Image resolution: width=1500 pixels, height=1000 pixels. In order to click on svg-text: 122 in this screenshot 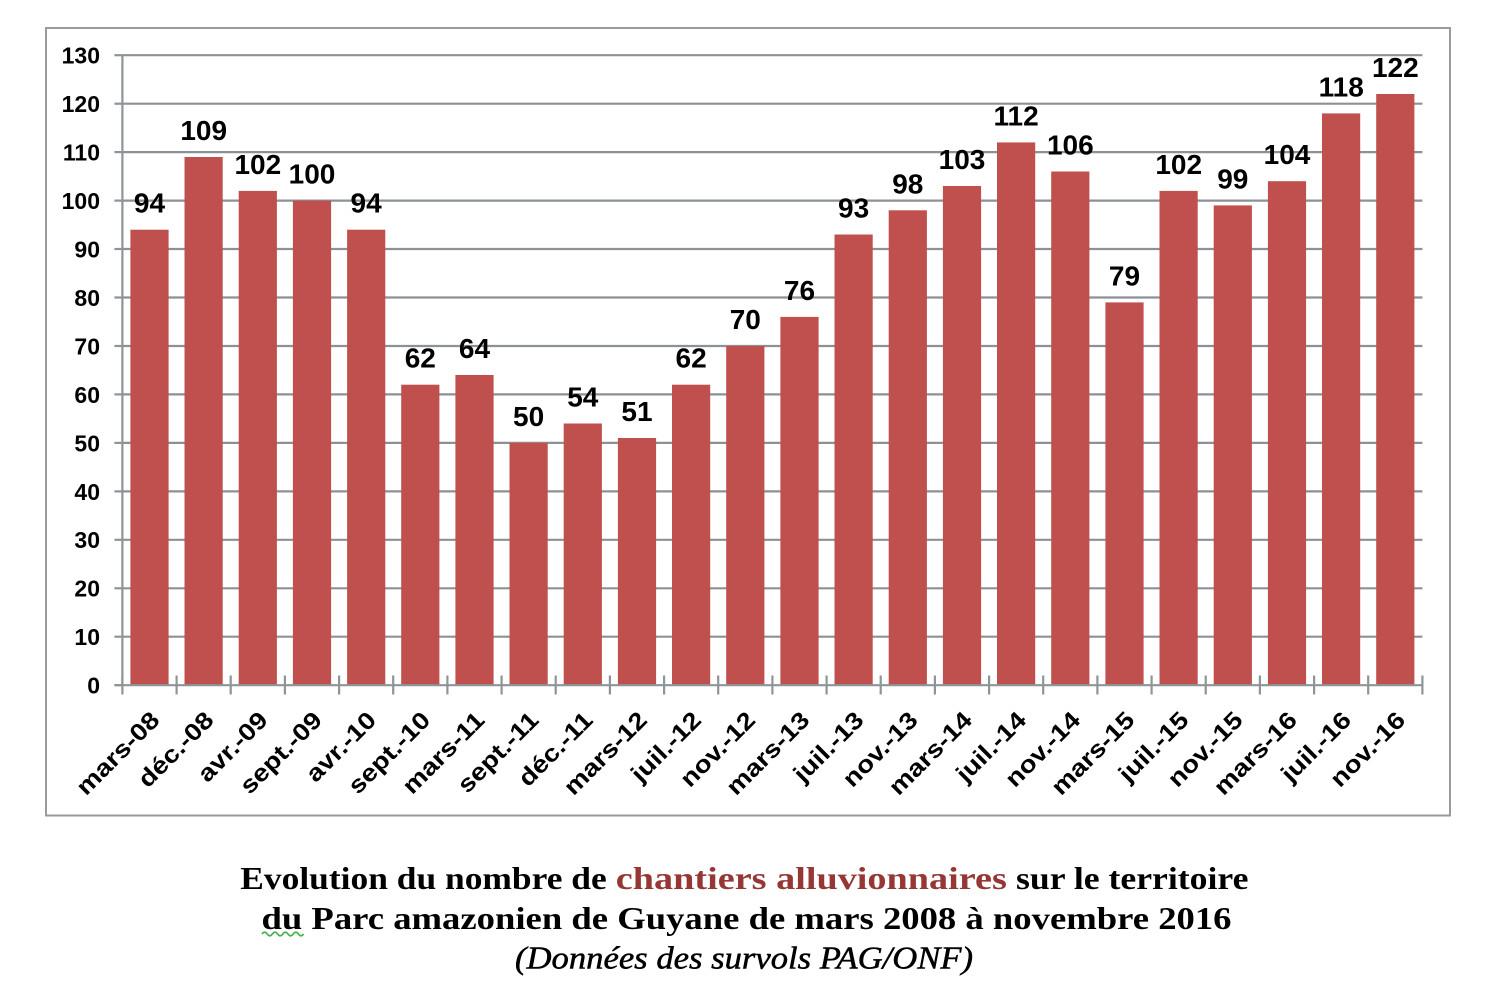, I will do `click(1395, 67)`.